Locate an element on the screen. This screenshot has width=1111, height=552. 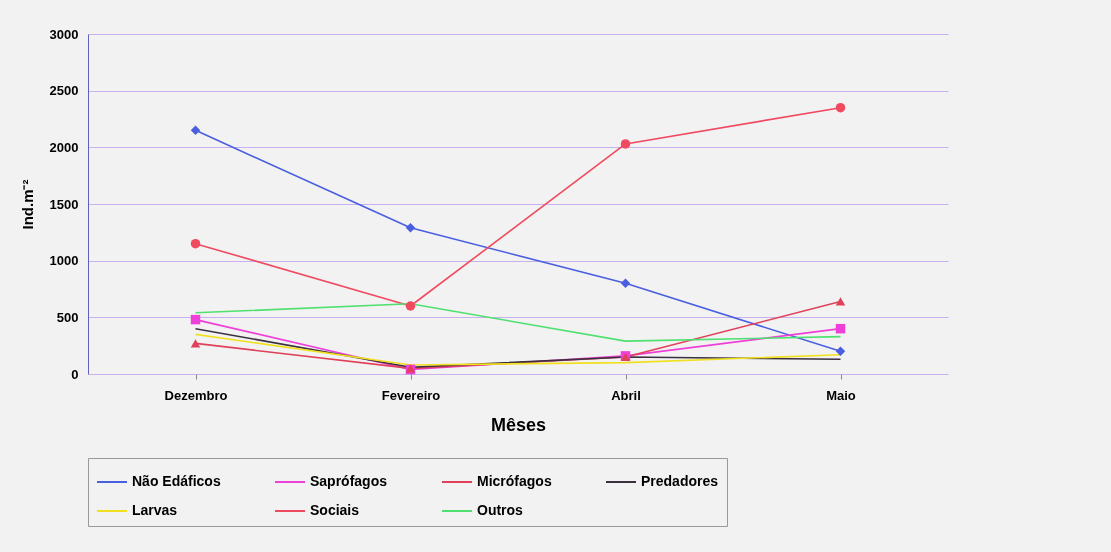
y-tick-label: 1500 is located at coordinates (64, 204).